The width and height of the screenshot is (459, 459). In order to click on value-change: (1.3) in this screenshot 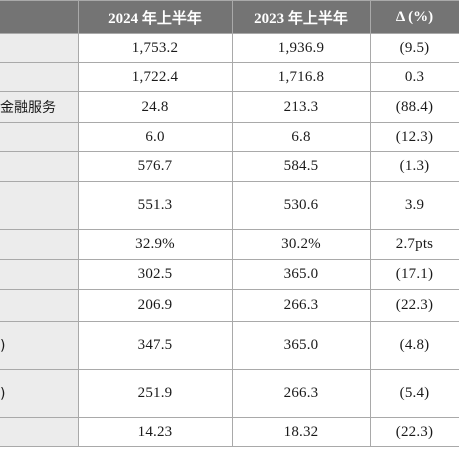, I will do `click(414, 166)`.